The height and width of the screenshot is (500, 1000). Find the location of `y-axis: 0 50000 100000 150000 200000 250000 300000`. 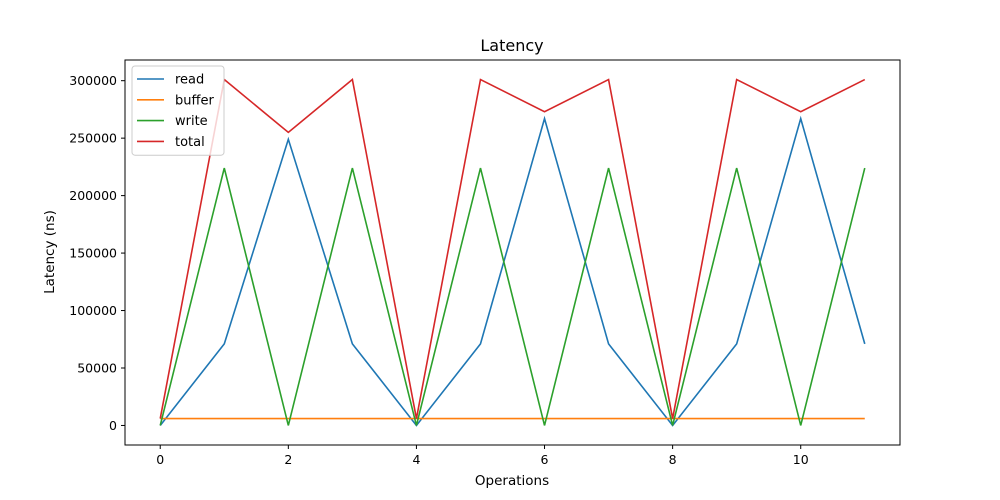

y-axis: 0 50000 100000 150000 200000 250000 300000 is located at coordinates (97, 253).